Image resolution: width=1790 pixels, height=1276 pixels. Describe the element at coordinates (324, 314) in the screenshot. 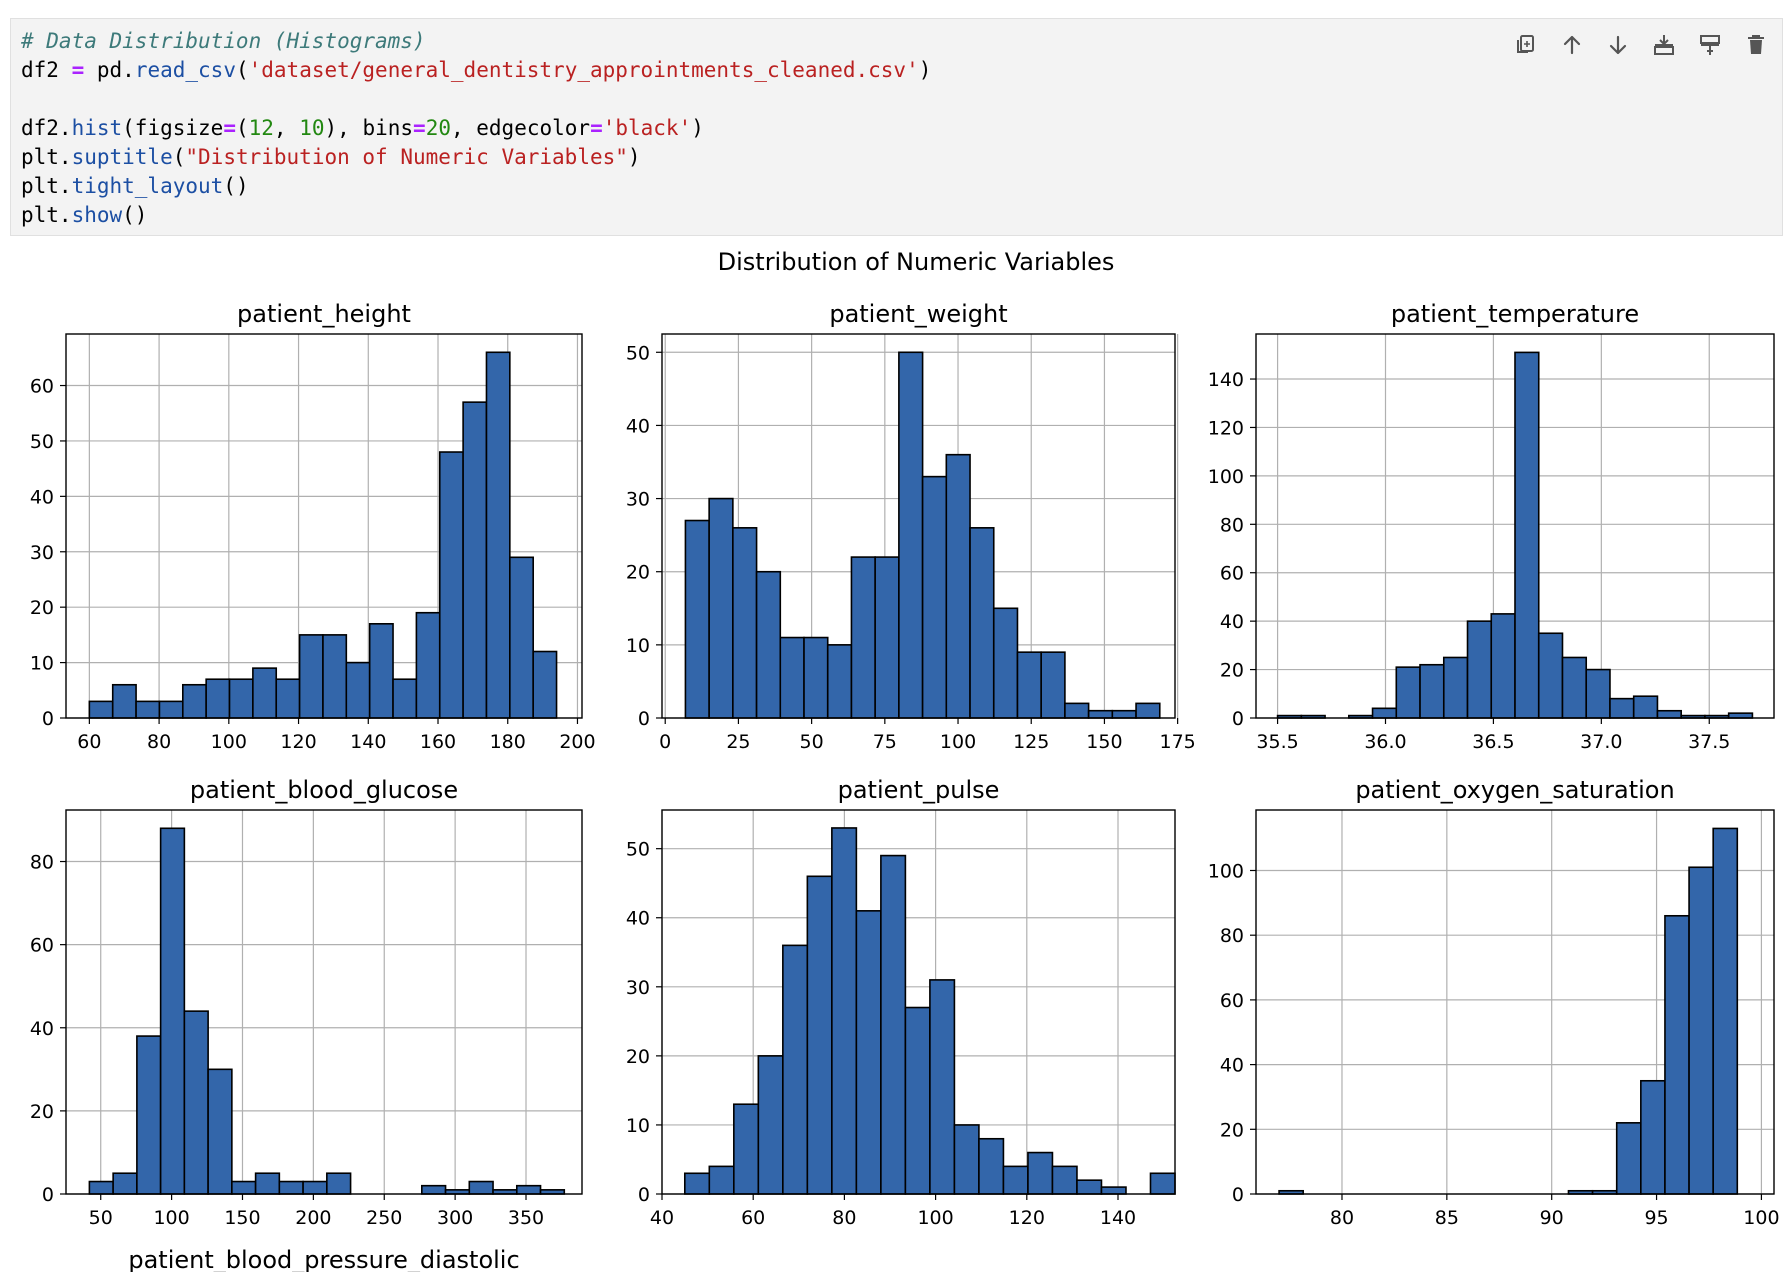

I see `subplot-title: patient_height` at that location.